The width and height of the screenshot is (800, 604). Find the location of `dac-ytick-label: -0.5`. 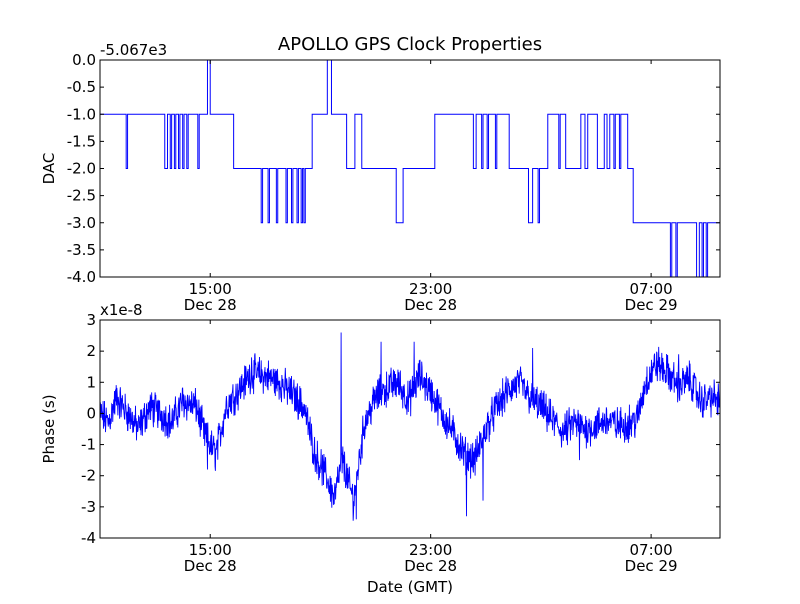

dac-ytick-label: -0.5 is located at coordinates (81, 87).